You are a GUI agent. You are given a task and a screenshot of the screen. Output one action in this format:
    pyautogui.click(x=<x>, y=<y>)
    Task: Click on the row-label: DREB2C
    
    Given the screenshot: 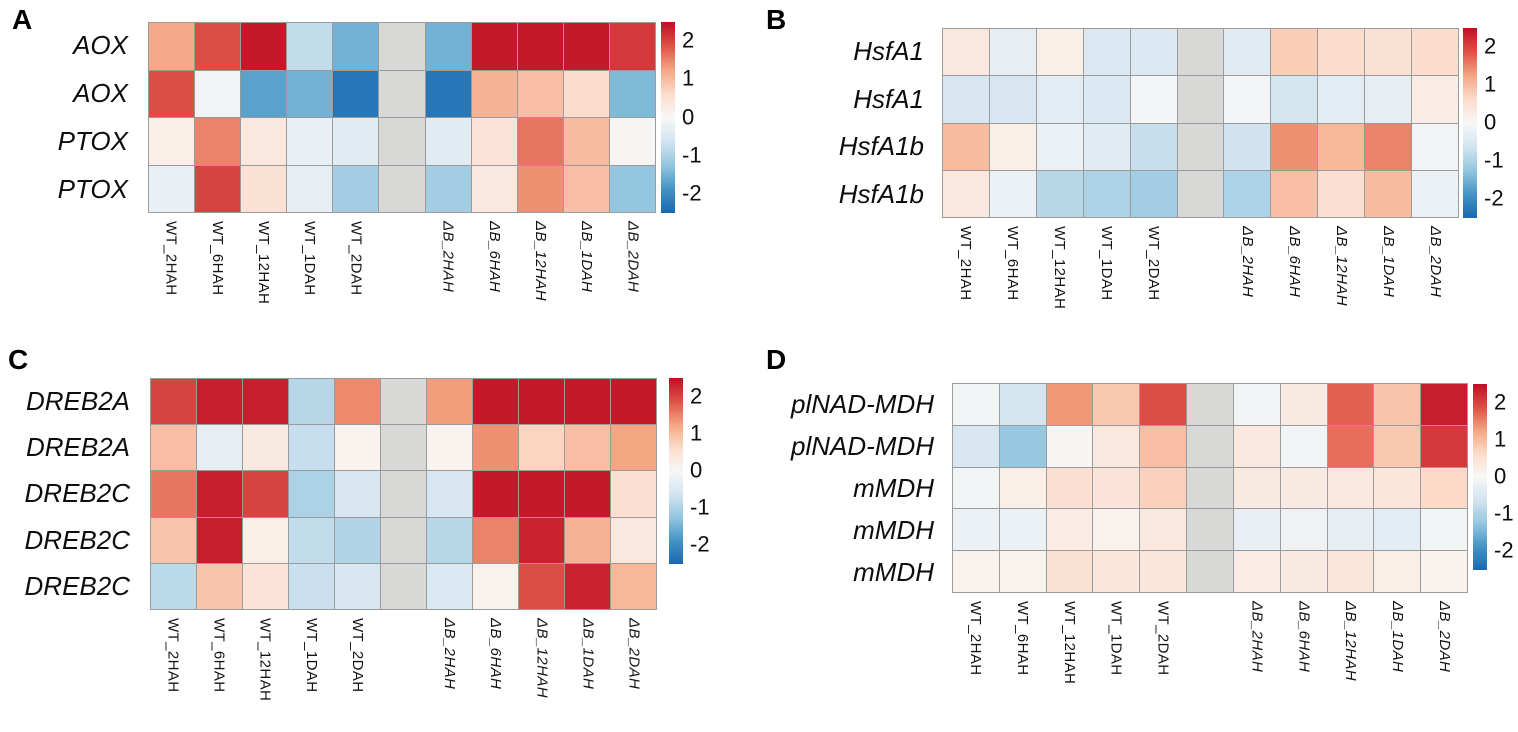 What is the action you would take?
    pyautogui.click(x=77, y=586)
    